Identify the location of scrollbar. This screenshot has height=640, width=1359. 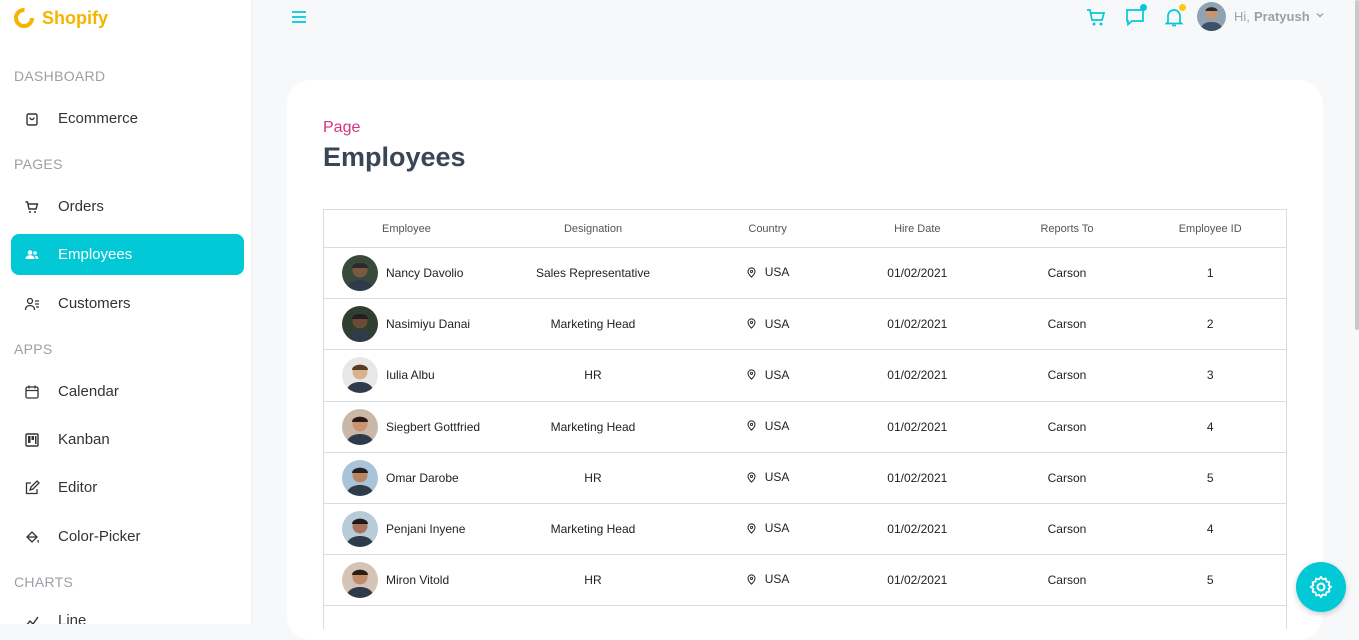
(1357, 165).